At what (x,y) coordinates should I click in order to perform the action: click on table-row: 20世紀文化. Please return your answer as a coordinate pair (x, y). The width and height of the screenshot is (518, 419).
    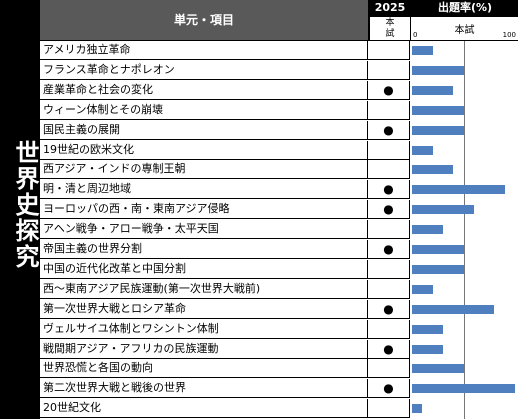
    Looking at the image, I should click on (279, 409).